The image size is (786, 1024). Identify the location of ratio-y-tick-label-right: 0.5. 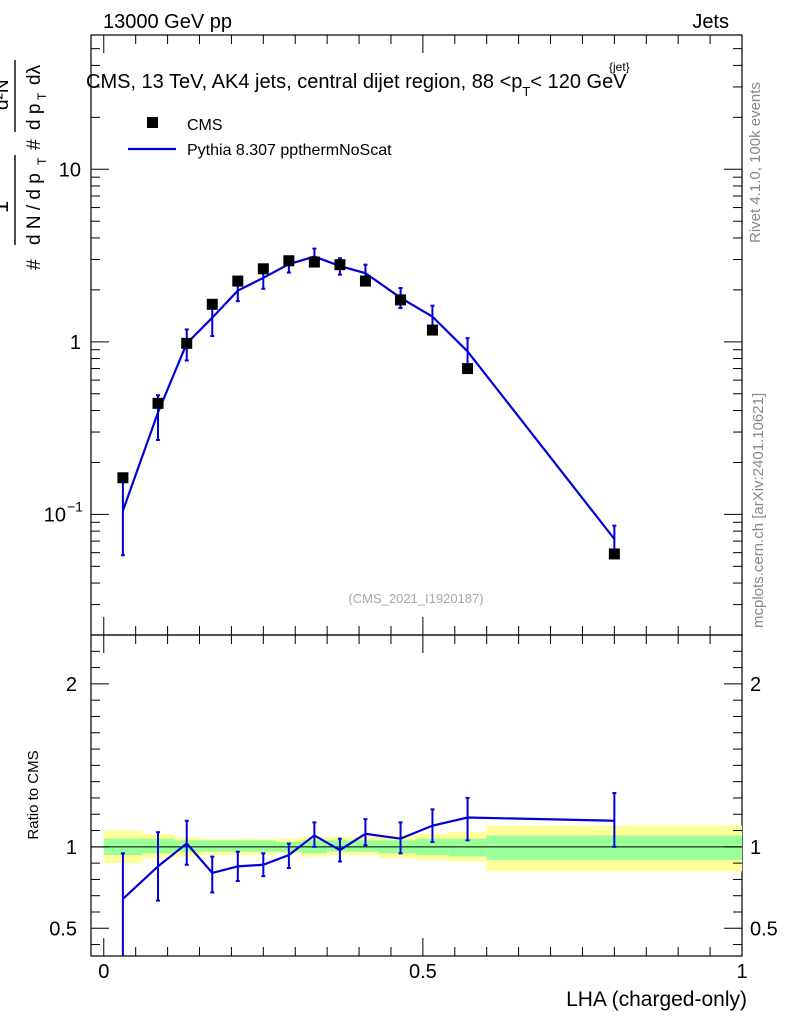
(764, 929).